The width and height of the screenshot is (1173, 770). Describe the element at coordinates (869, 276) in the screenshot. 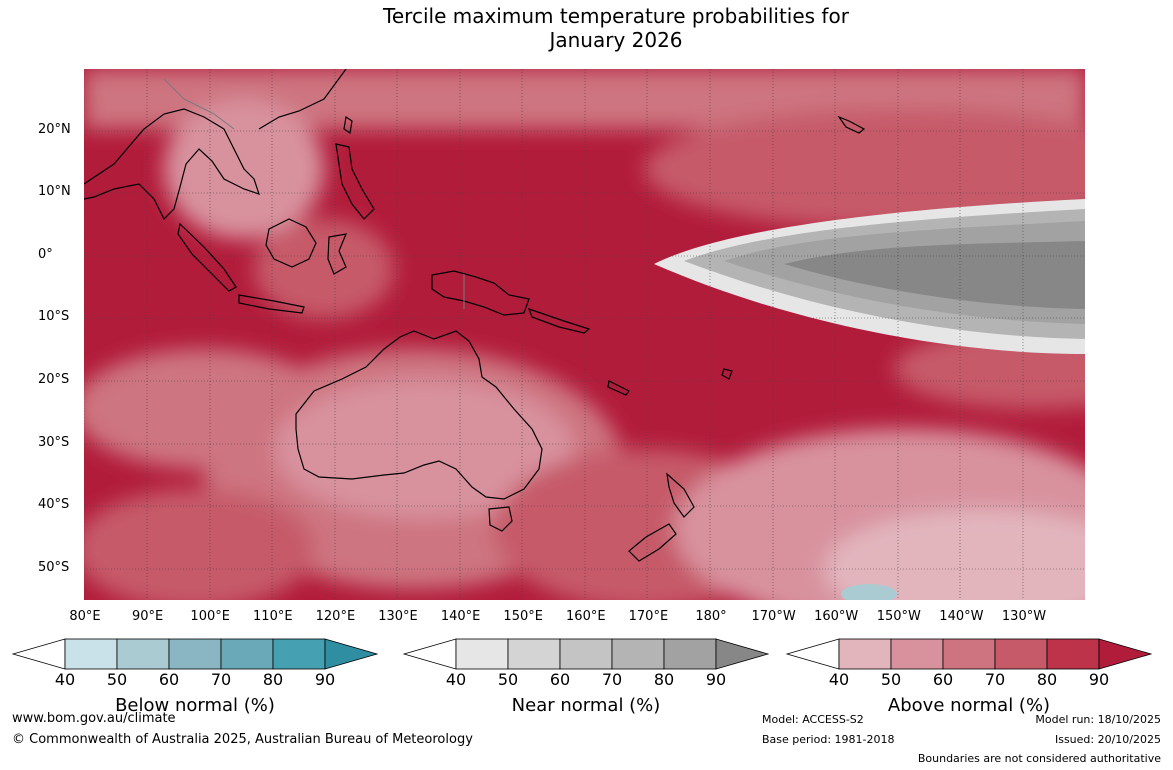

I see `near-normal-shading` at that location.